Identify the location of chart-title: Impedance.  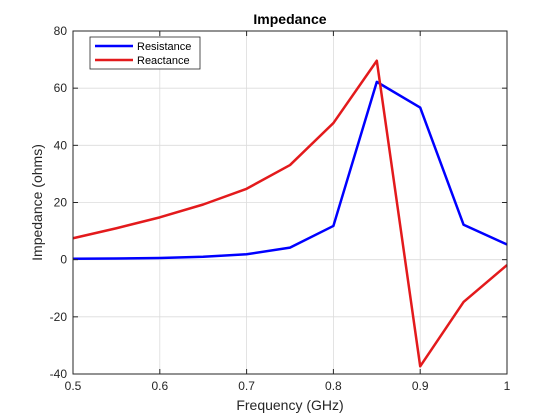
(289, 19).